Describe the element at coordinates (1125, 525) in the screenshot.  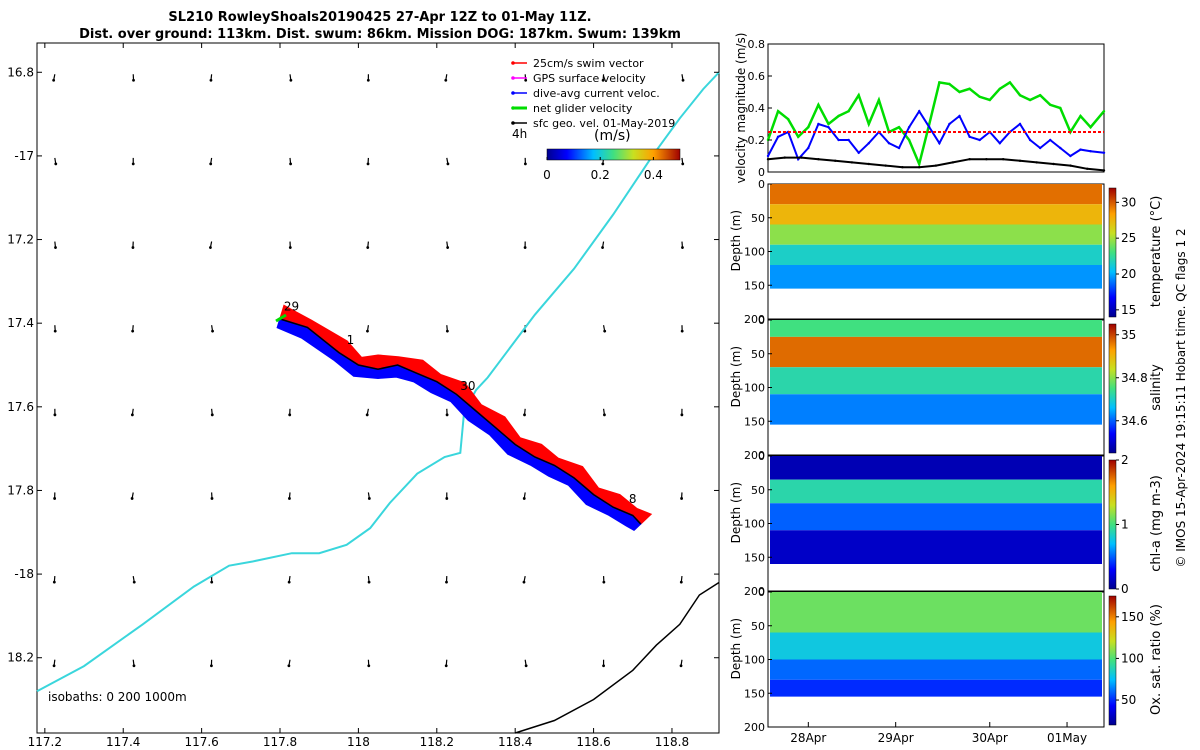
I see `section-colorbar-tick-label: 1` at that location.